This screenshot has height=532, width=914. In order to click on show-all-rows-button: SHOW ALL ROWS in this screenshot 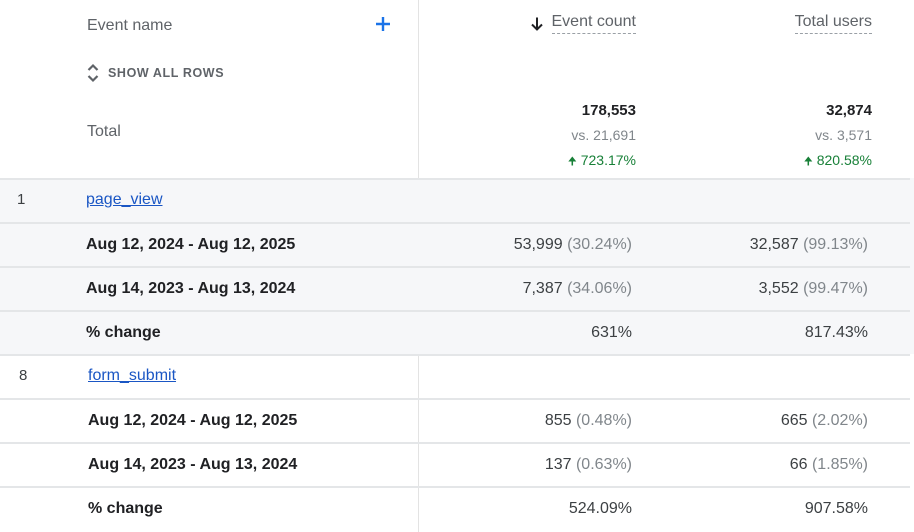, I will do `click(155, 73)`.